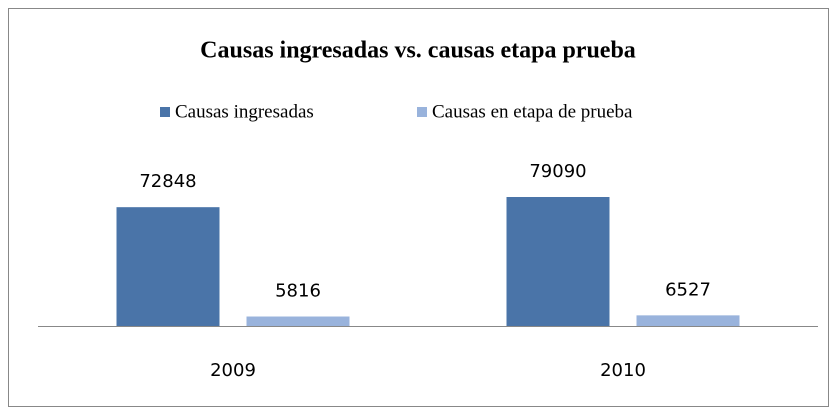 This screenshot has width=836, height=407. Describe the element at coordinates (688, 289) in the screenshot. I see `data-label: 6527` at that location.